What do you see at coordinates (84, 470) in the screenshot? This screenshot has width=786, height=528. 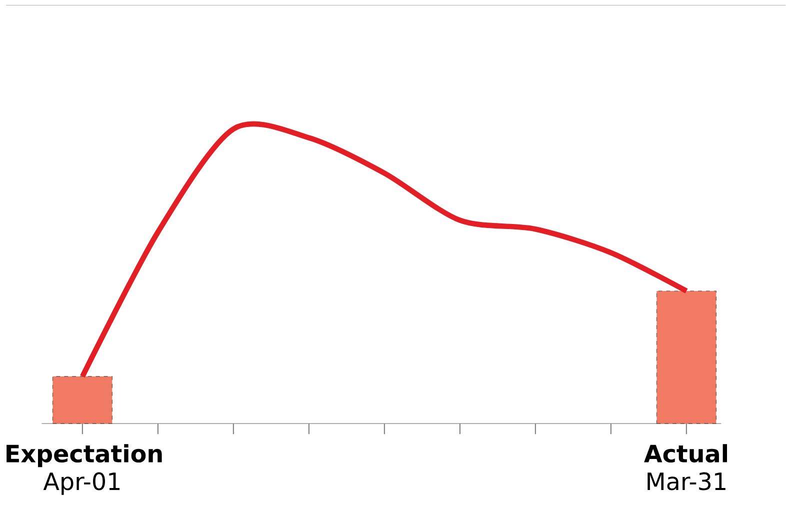 I see `x-tick-label: Expectation Apr-01` at bounding box center [84, 470].